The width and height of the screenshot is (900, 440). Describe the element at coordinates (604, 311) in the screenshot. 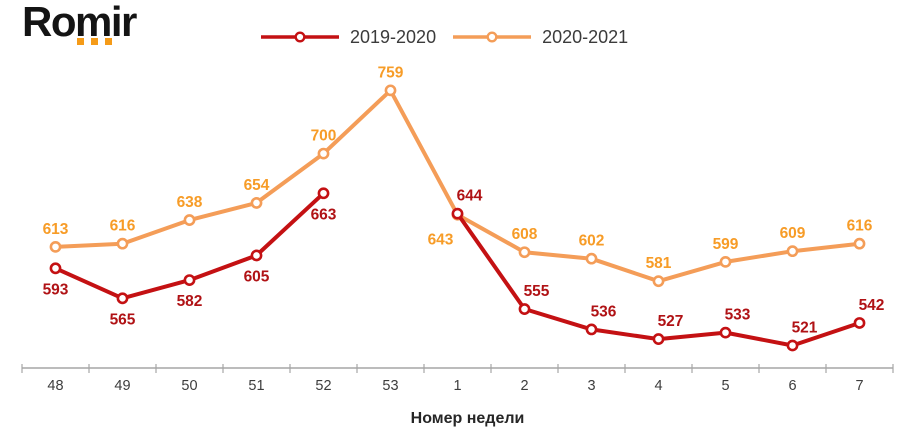

I see `data-label: 536` at that location.